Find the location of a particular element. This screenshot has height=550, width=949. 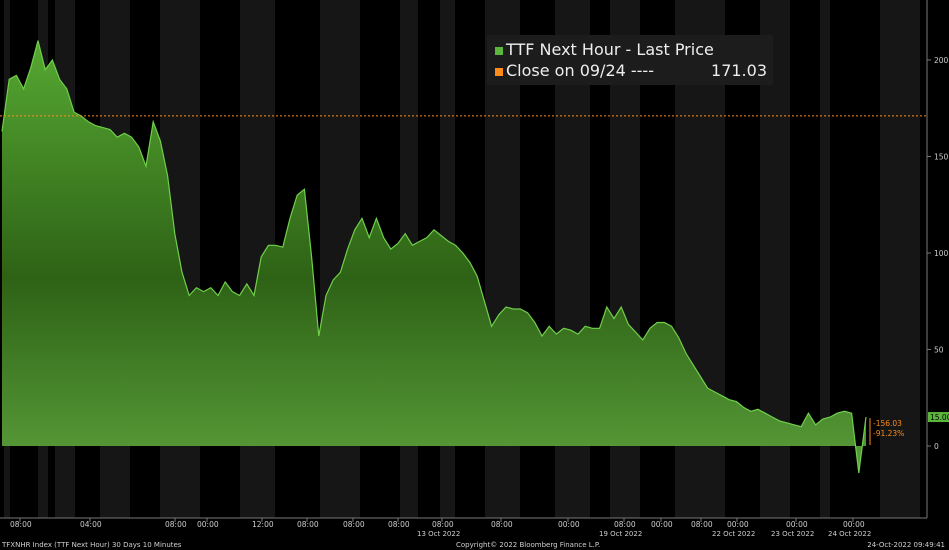

last-value-badge is located at coordinates (938, 417).